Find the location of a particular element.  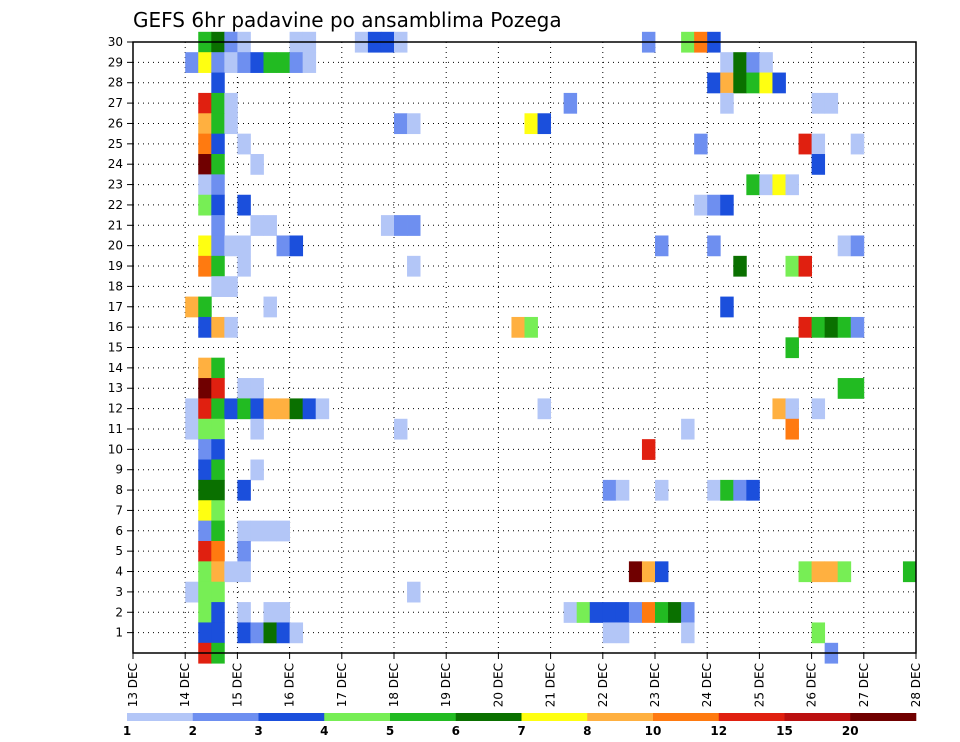

x-tick-label: 24 DEC is located at coordinates (707, 685).